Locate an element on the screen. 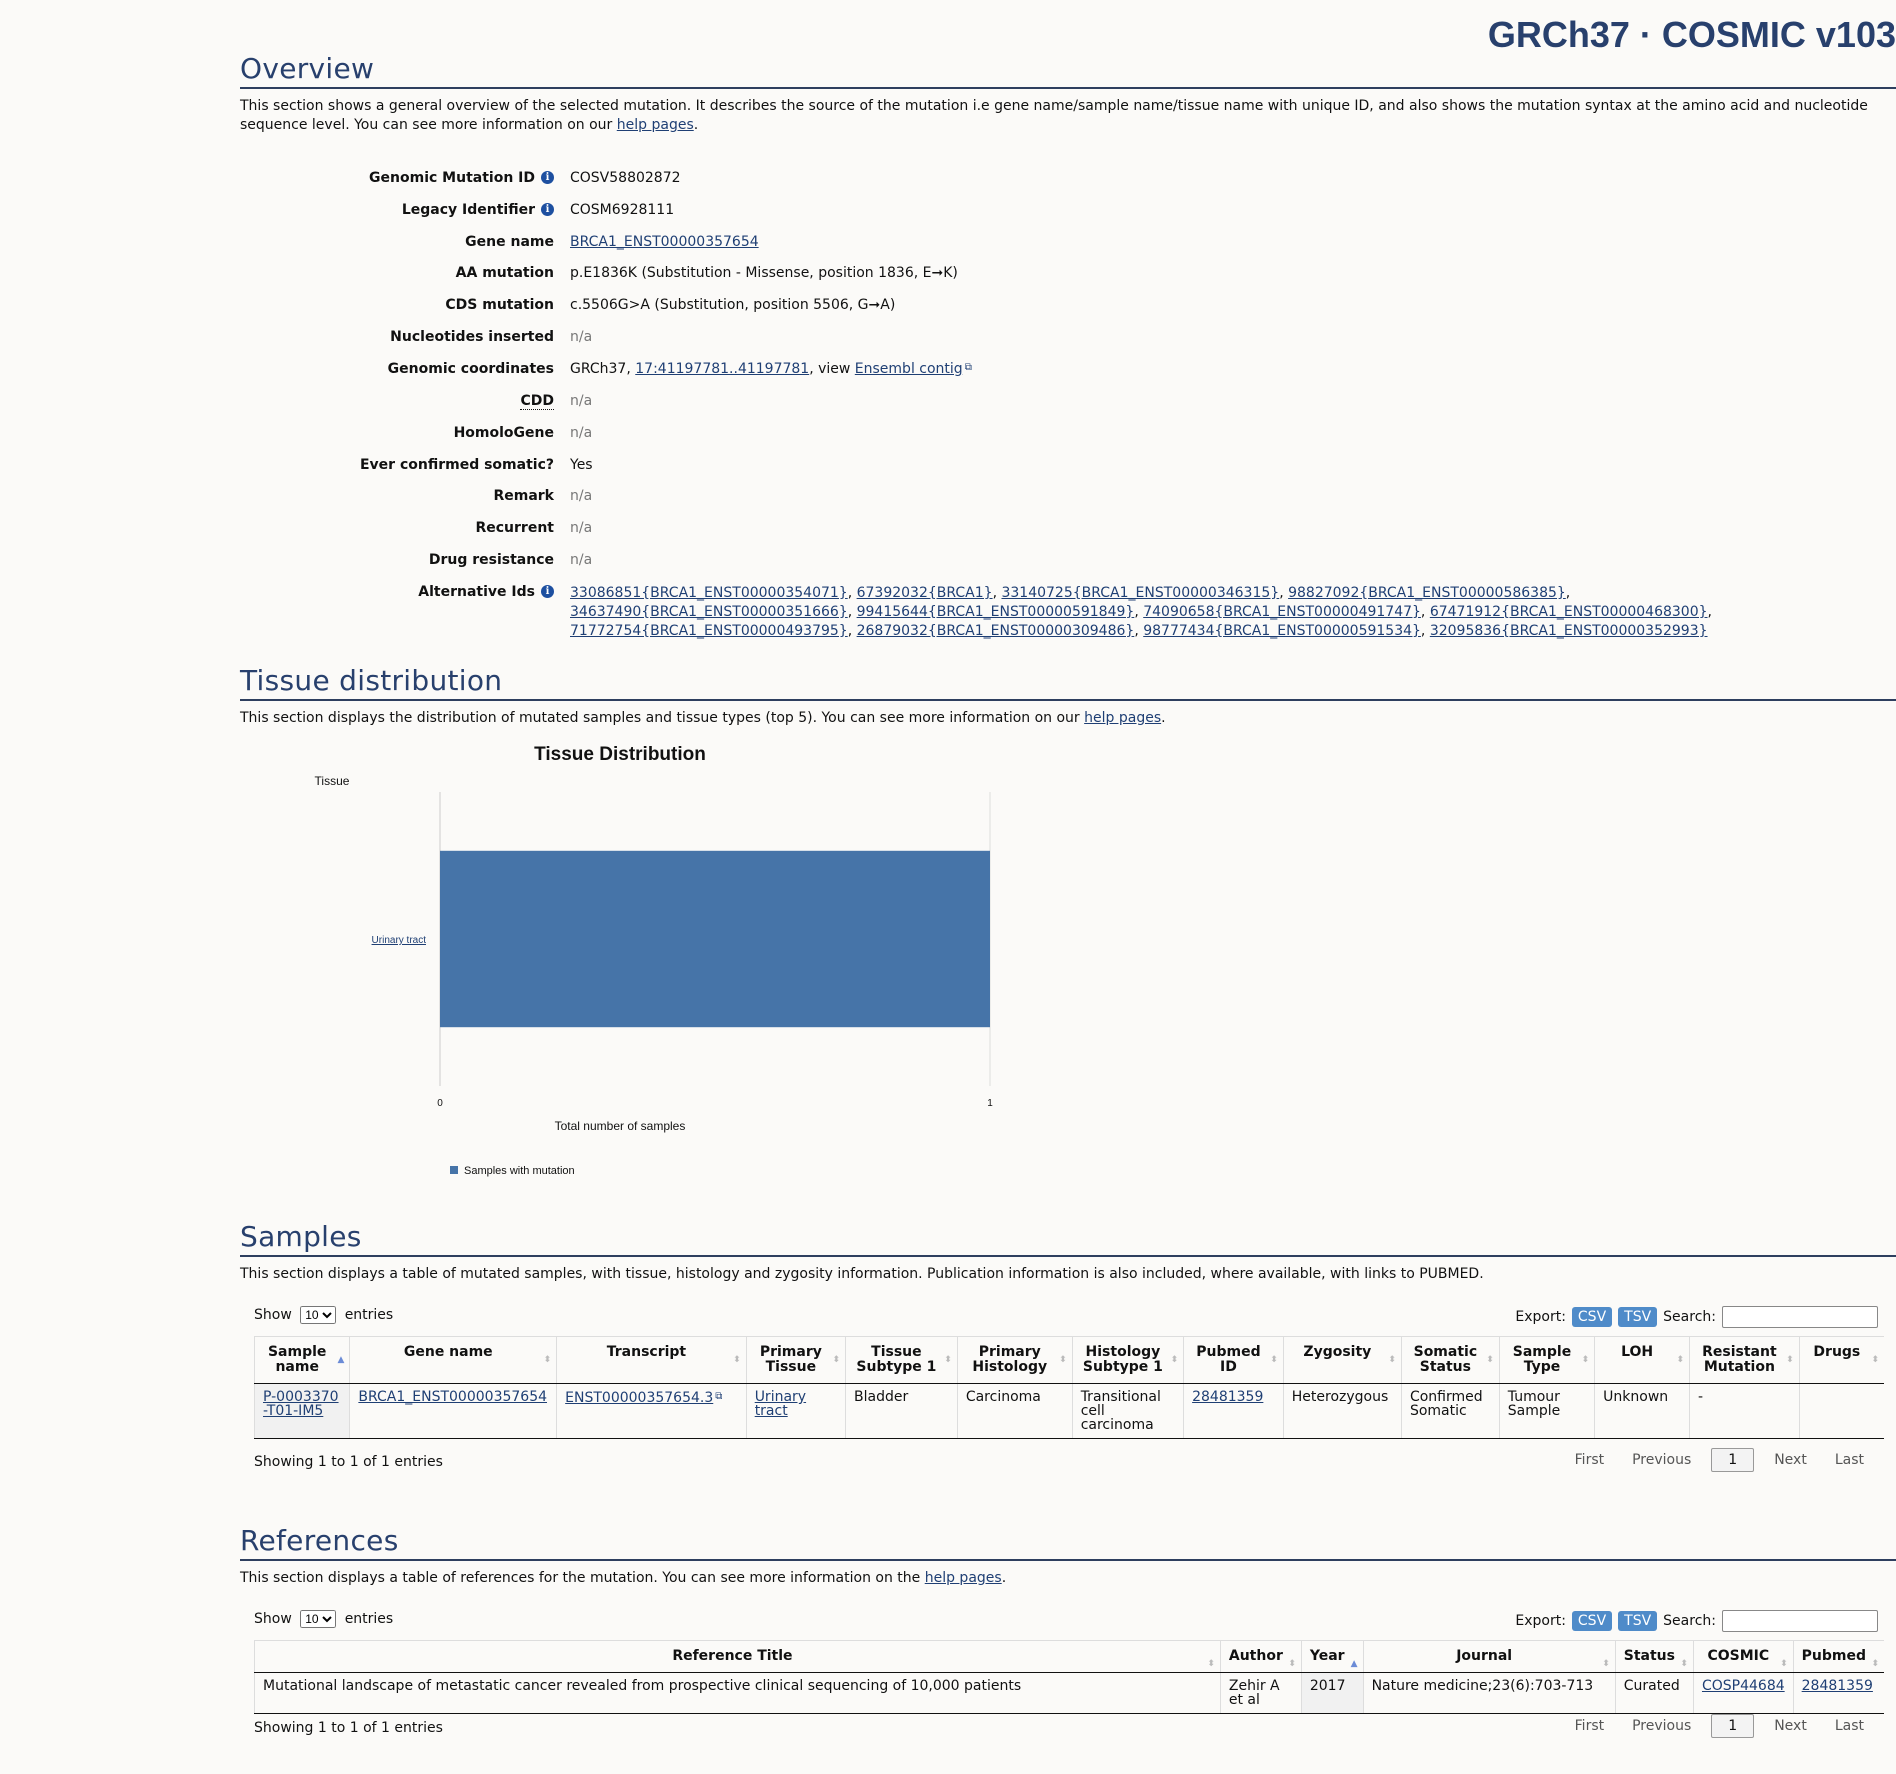 The height and width of the screenshot is (1774, 1896). references-csv-button: CSV is located at coordinates (1592, 1621).